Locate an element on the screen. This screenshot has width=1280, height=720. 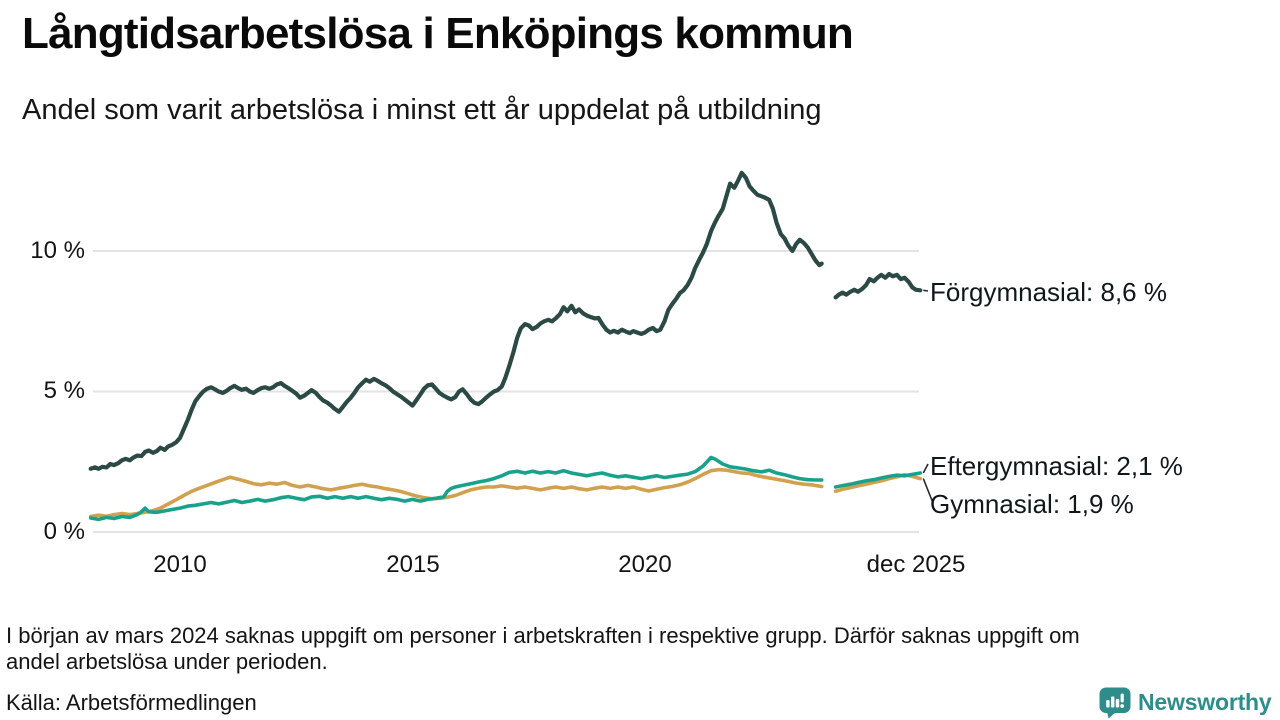
series-line-gymnasial-seg1 is located at coordinates (456, 493).